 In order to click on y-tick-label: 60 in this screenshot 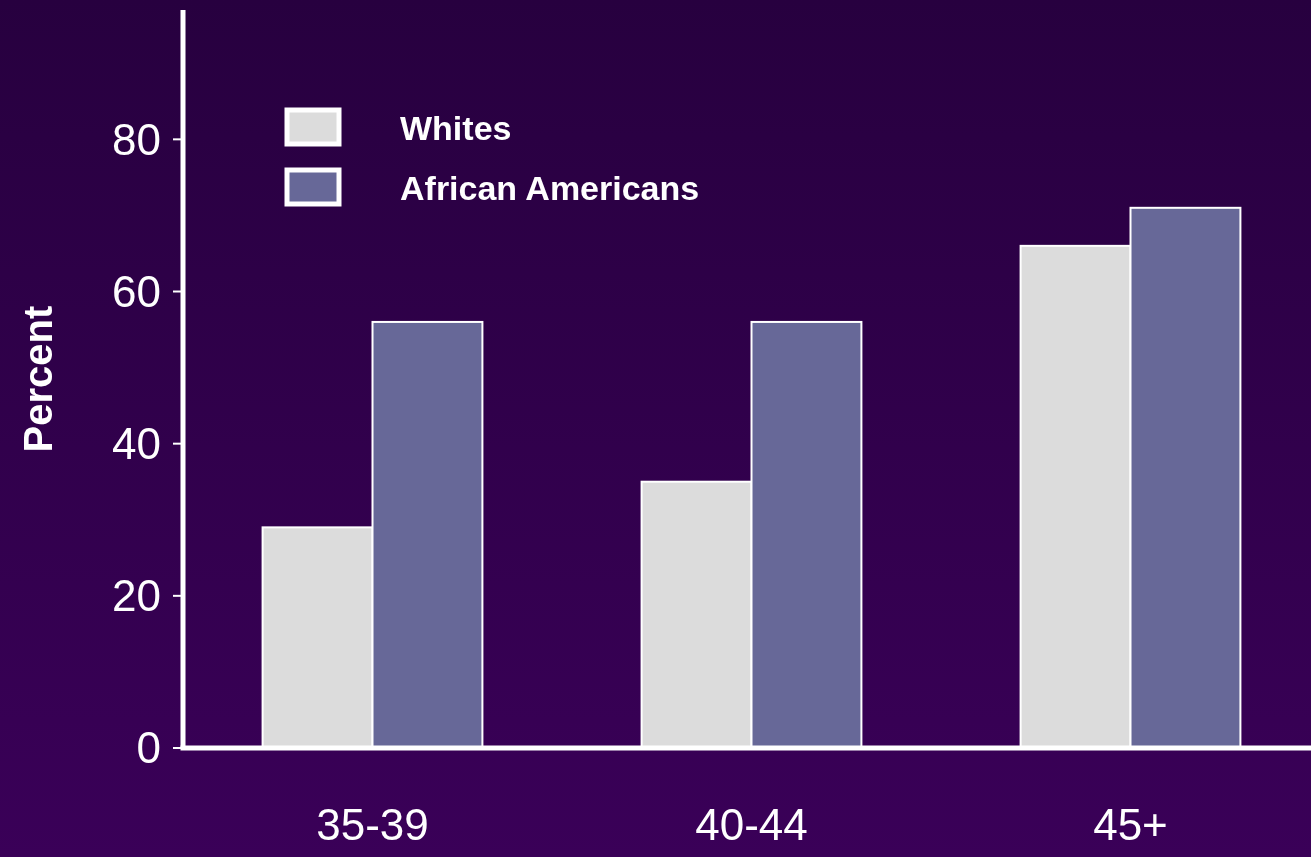, I will do `click(136, 291)`.